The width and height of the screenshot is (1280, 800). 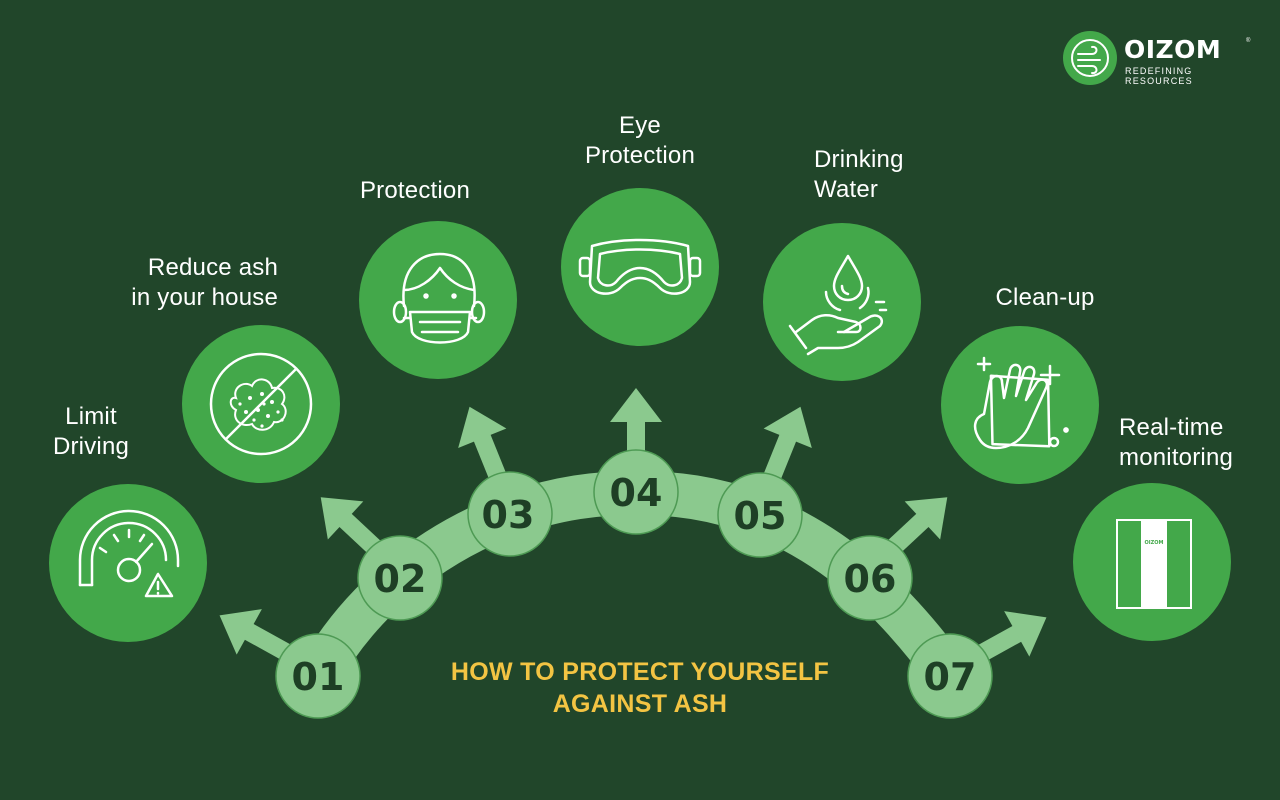 What do you see at coordinates (1154, 564) in the screenshot?
I see `air-monitor-device-icon: OIZOM` at bounding box center [1154, 564].